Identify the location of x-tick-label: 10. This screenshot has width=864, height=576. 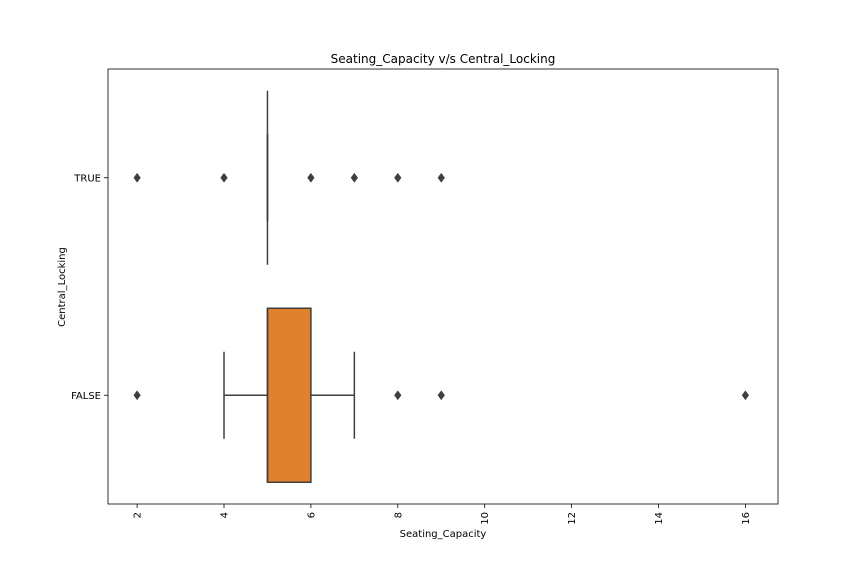
(485, 518).